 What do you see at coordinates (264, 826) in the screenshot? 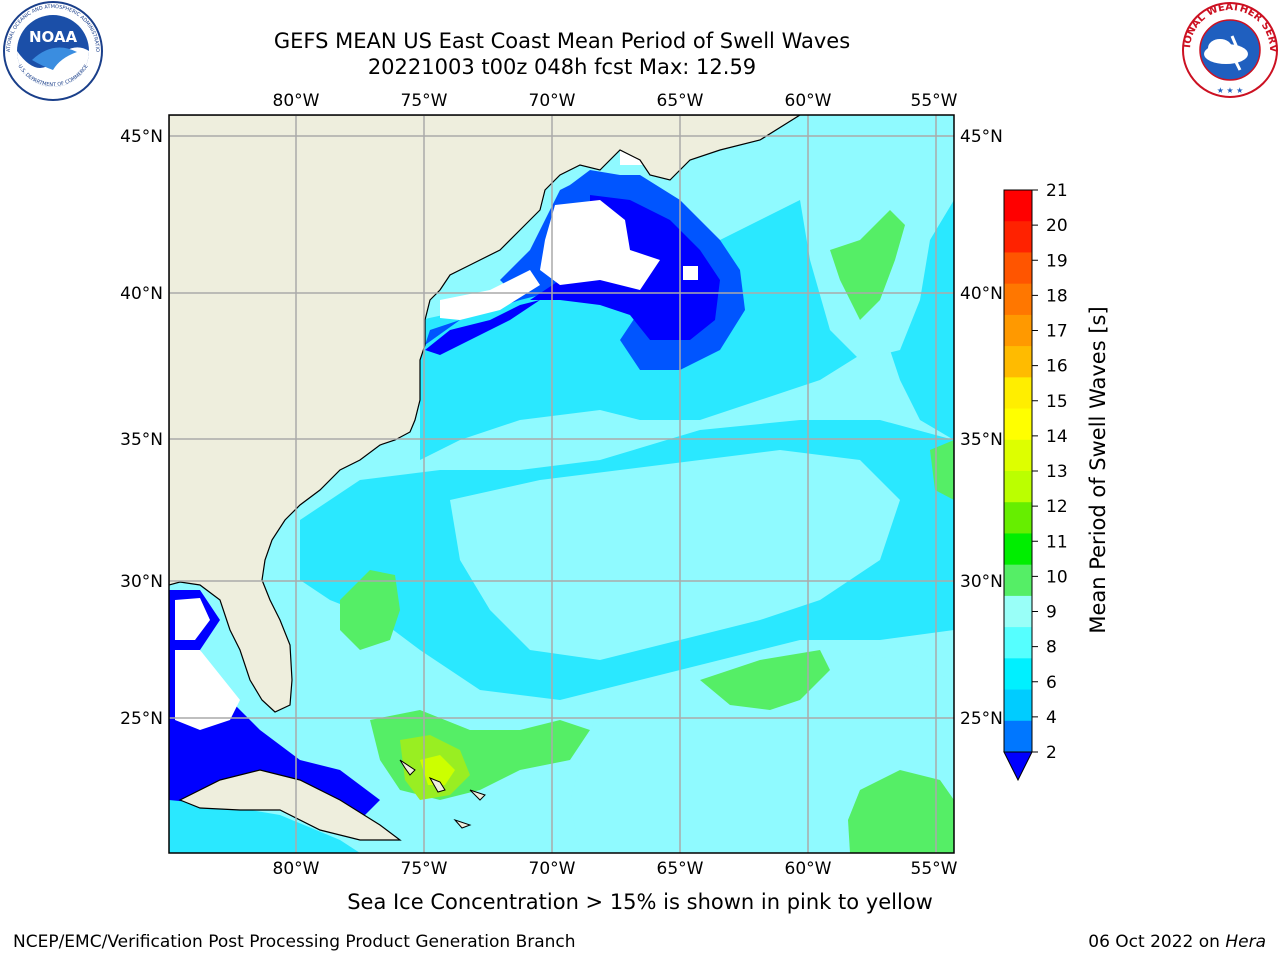
I see `caribbean-cyan` at bounding box center [264, 826].